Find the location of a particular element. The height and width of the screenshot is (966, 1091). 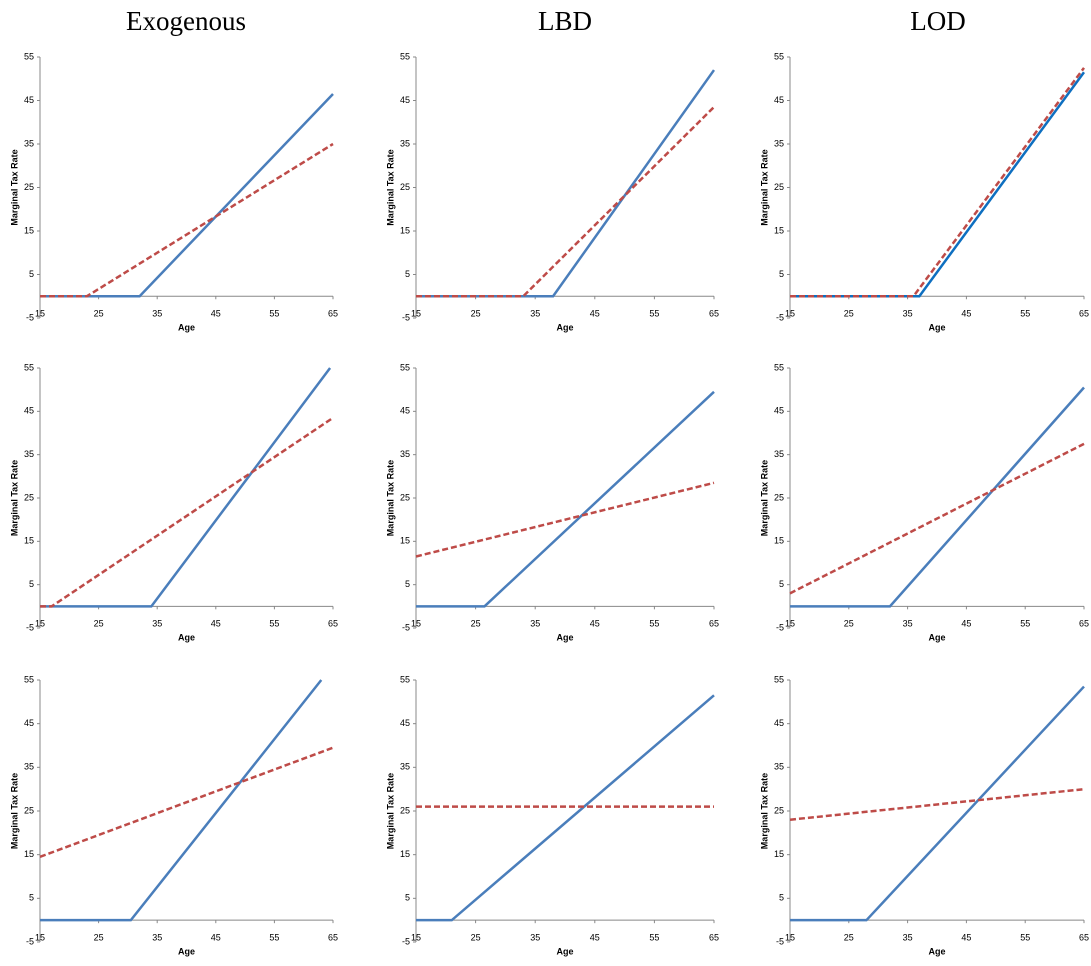

column-title: LBD is located at coordinates (565, 21).